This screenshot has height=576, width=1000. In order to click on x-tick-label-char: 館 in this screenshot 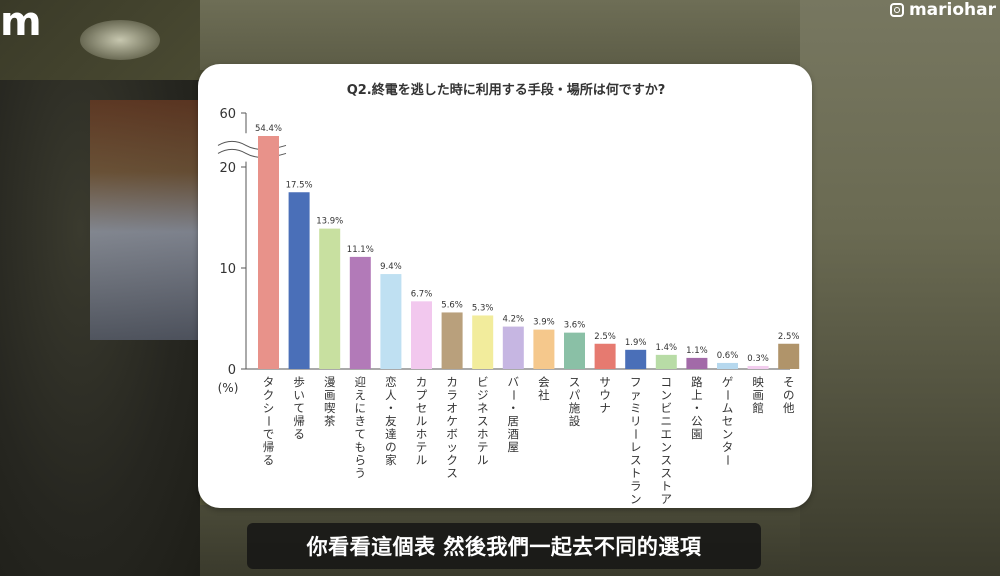, I will do `click(758, 408)`.